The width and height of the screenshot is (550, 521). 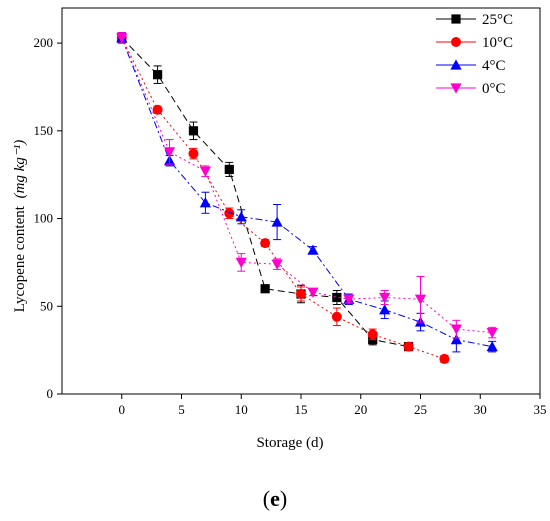 I want to click on y-tick-label: 150, so click(x=44, y=130).